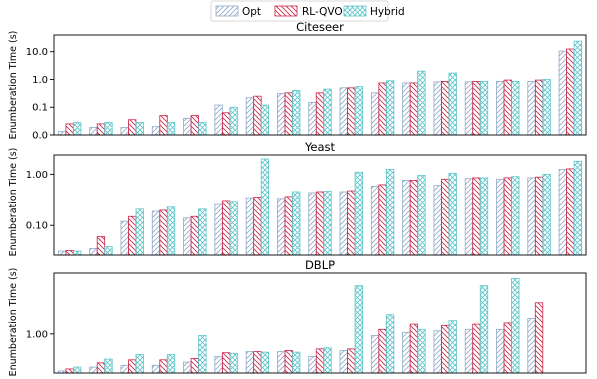 Image resolution: width=597 pixels, height=379 pixels. What do you see at coordinates (37, 52) in the screenshot?
I see `y-tick-label: 10.0` at bounding box center [37, 52].